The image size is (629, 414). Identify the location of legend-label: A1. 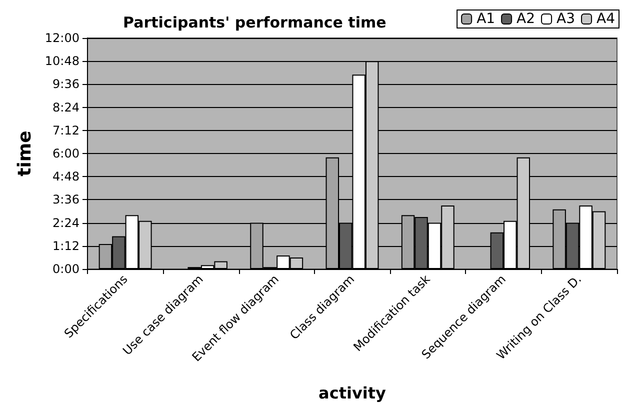
(486, 19).